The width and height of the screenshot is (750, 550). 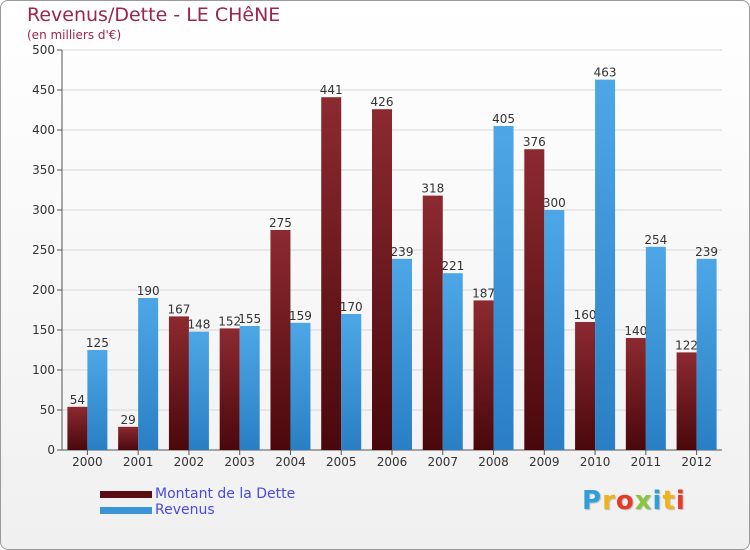 I want to click on legend-item-revenue: Revenus, so click(x=197, y=510).